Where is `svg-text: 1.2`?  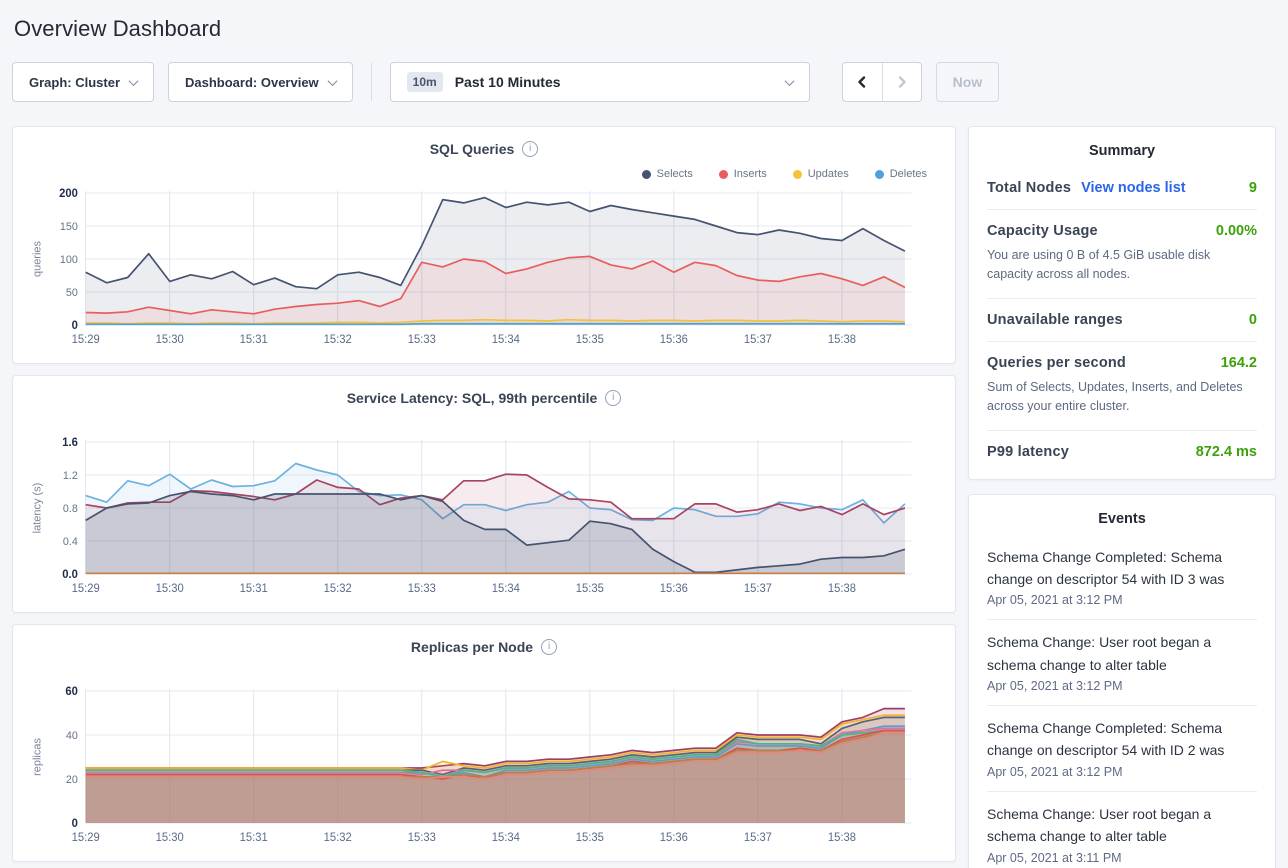 svg-text: 1.2 is located at coordinates (70, 476).